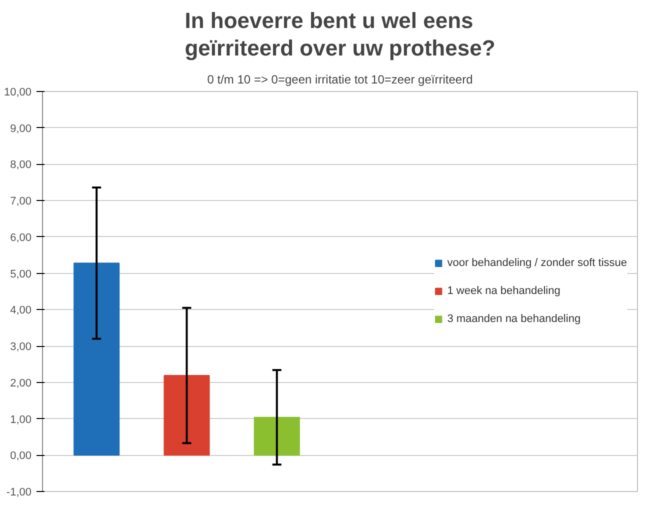 Image resolution: width=659 pixels, height=515 pixels. Describe the element at coordinates (21, 310) in the screenshot. I see `y-tick-label: 4,00` at that location.